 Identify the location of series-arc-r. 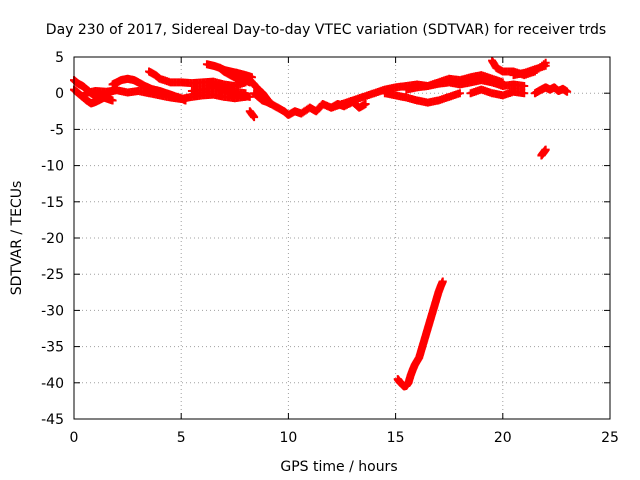
(529, 70).